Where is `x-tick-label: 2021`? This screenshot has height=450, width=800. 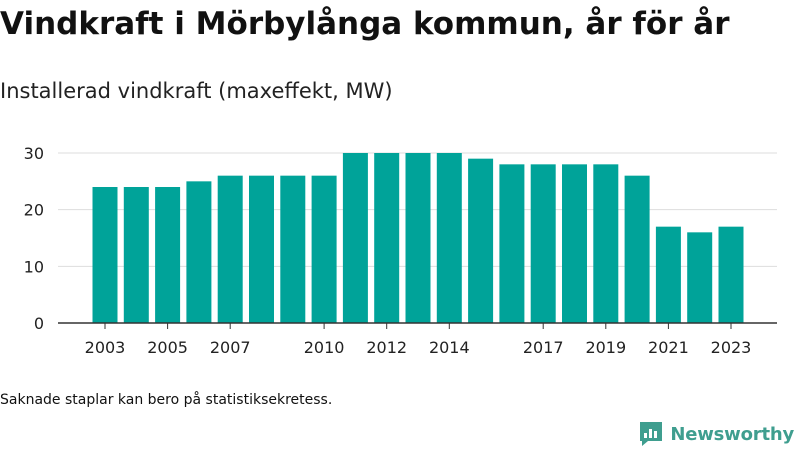 x-tick-label: 2021 is located at coordinates (668, 347).